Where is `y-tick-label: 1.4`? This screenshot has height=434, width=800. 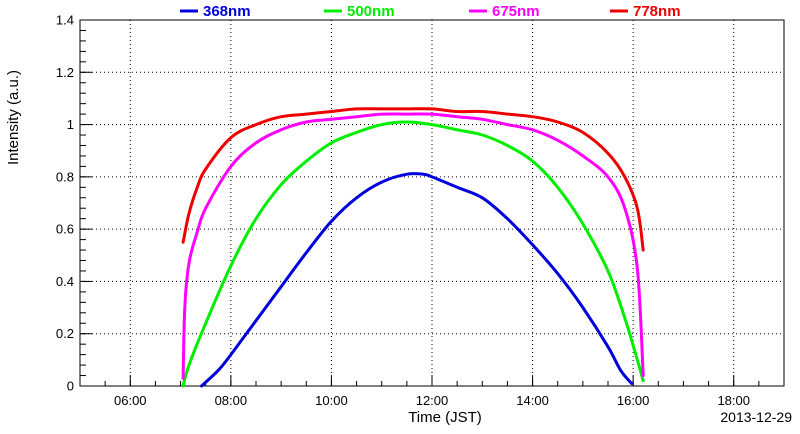
y-tick-label: 1.4 is located at coordinates (65, 20).